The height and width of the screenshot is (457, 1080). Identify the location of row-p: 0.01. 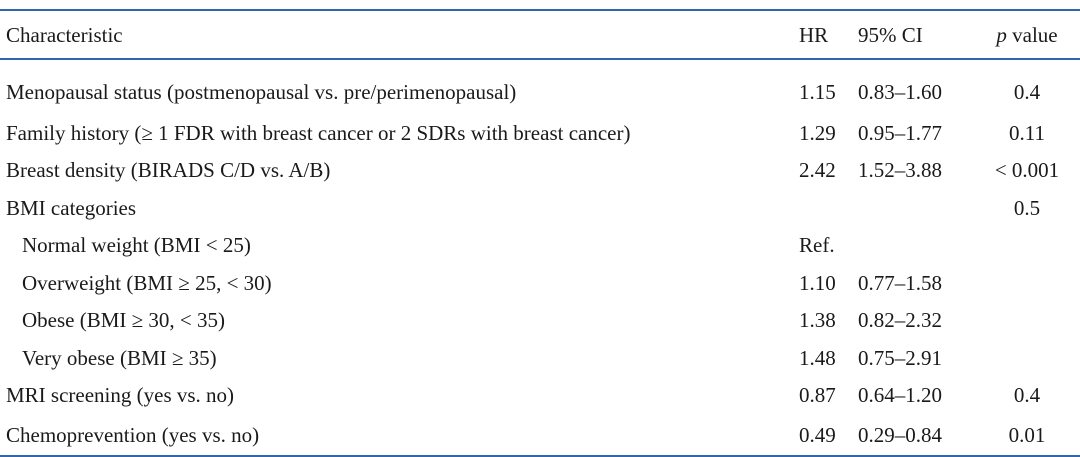
(1027, 434).